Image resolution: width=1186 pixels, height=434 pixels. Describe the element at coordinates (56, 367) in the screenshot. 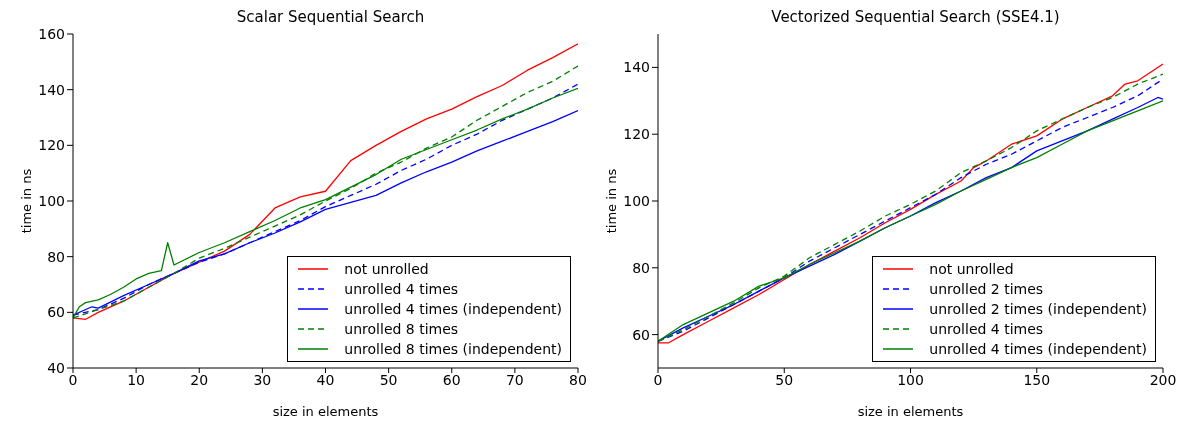

I see `y-tick-label: 40` at that location.